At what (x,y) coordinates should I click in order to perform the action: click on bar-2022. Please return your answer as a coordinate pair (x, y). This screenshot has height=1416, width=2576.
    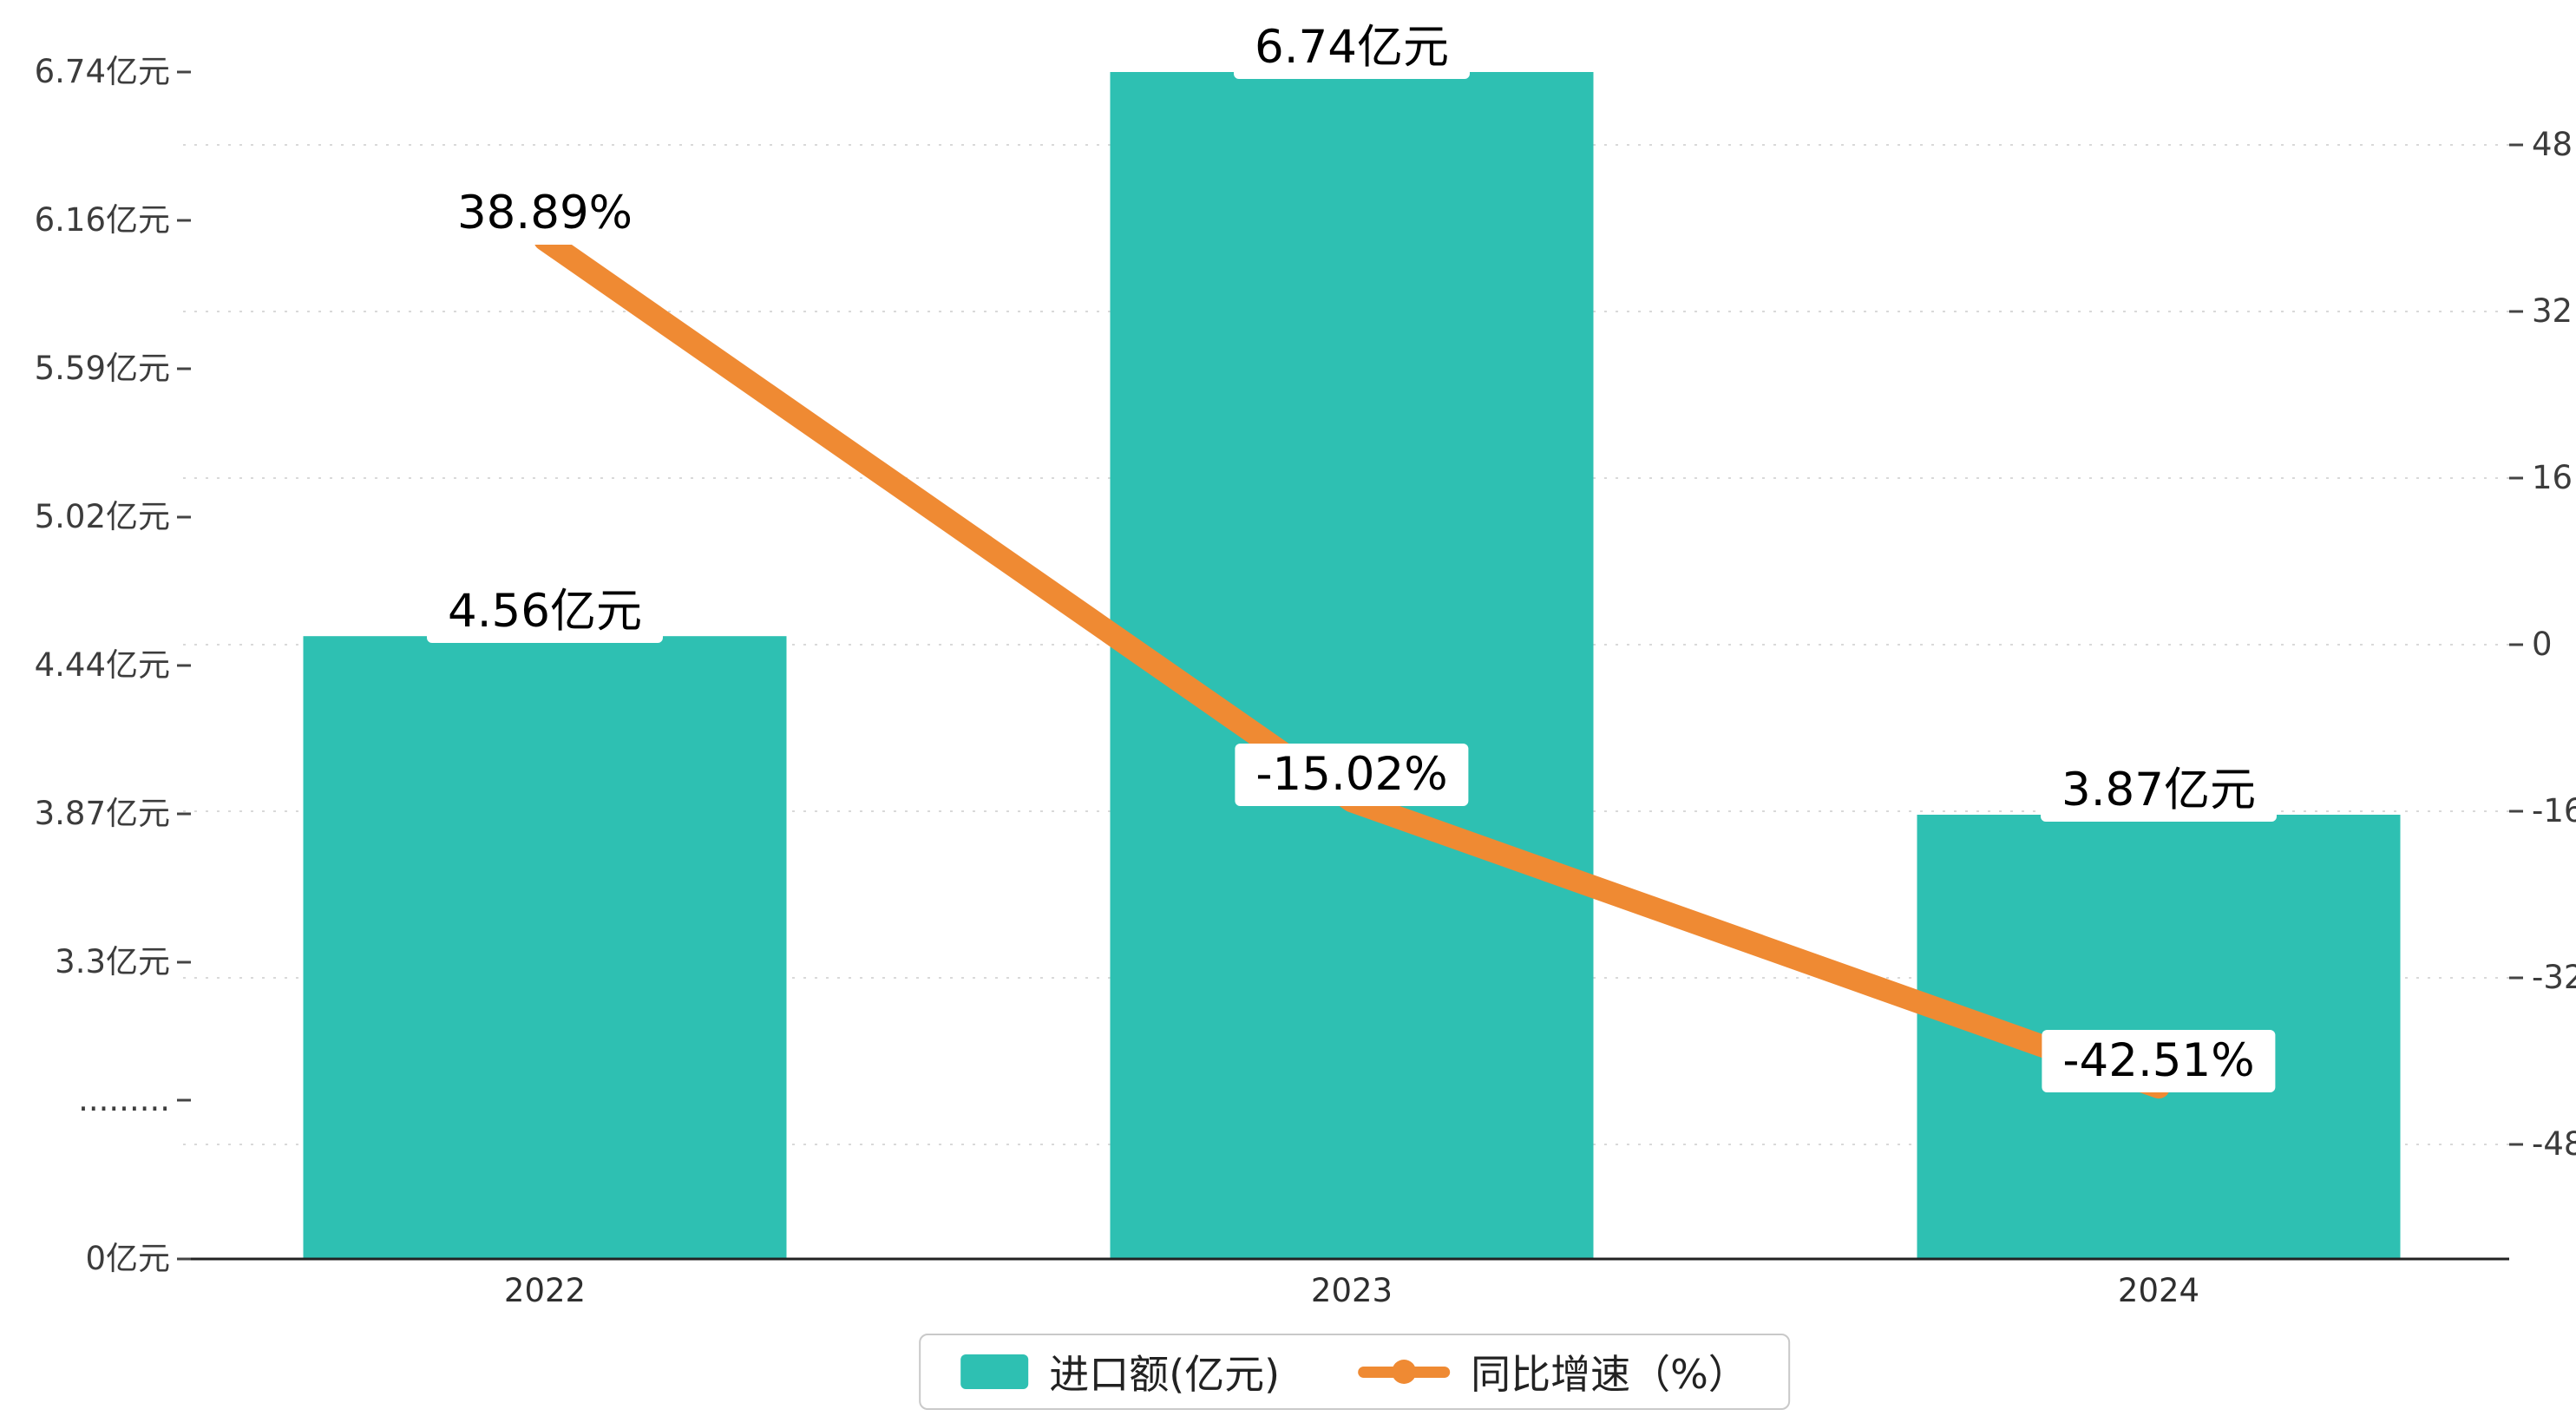
    Looking at the image, I should click on (545, 947).